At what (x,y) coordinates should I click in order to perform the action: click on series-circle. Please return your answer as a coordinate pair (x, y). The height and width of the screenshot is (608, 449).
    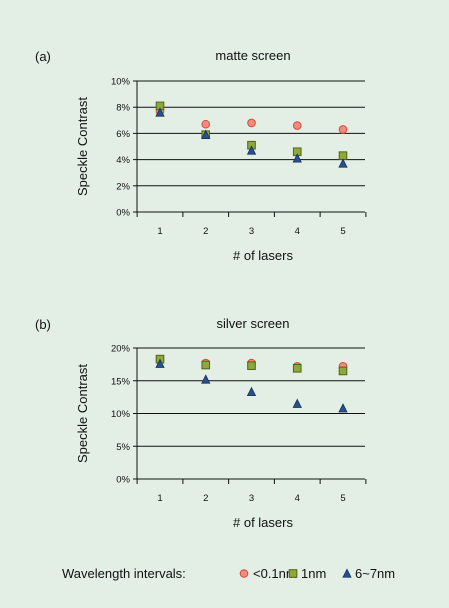
    Looking at the image, I should click on (251, 120).